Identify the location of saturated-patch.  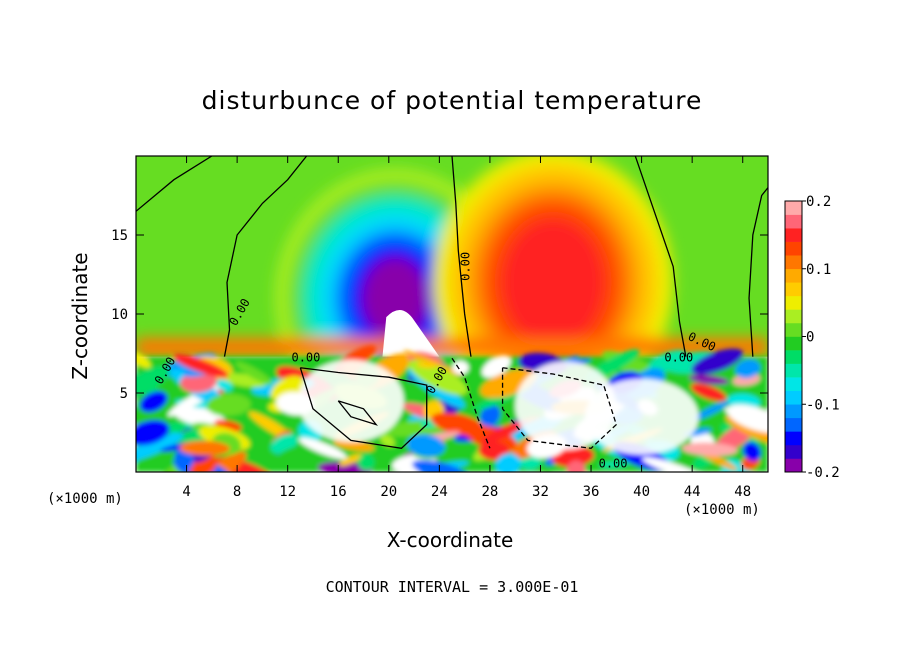
(411, 333).